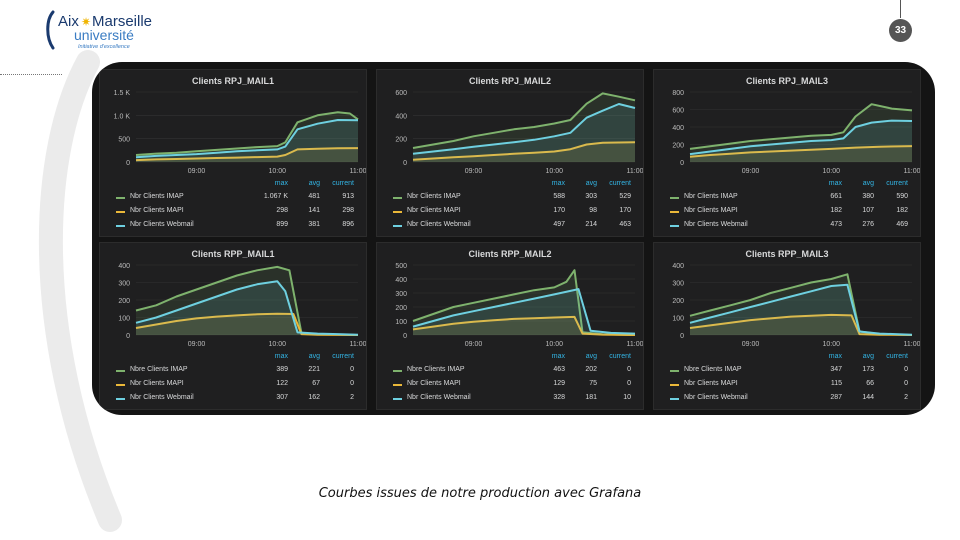  Describe the element at coordinates (104, 35) in the screenshot. I see `logo-word-universite: université` at that location.